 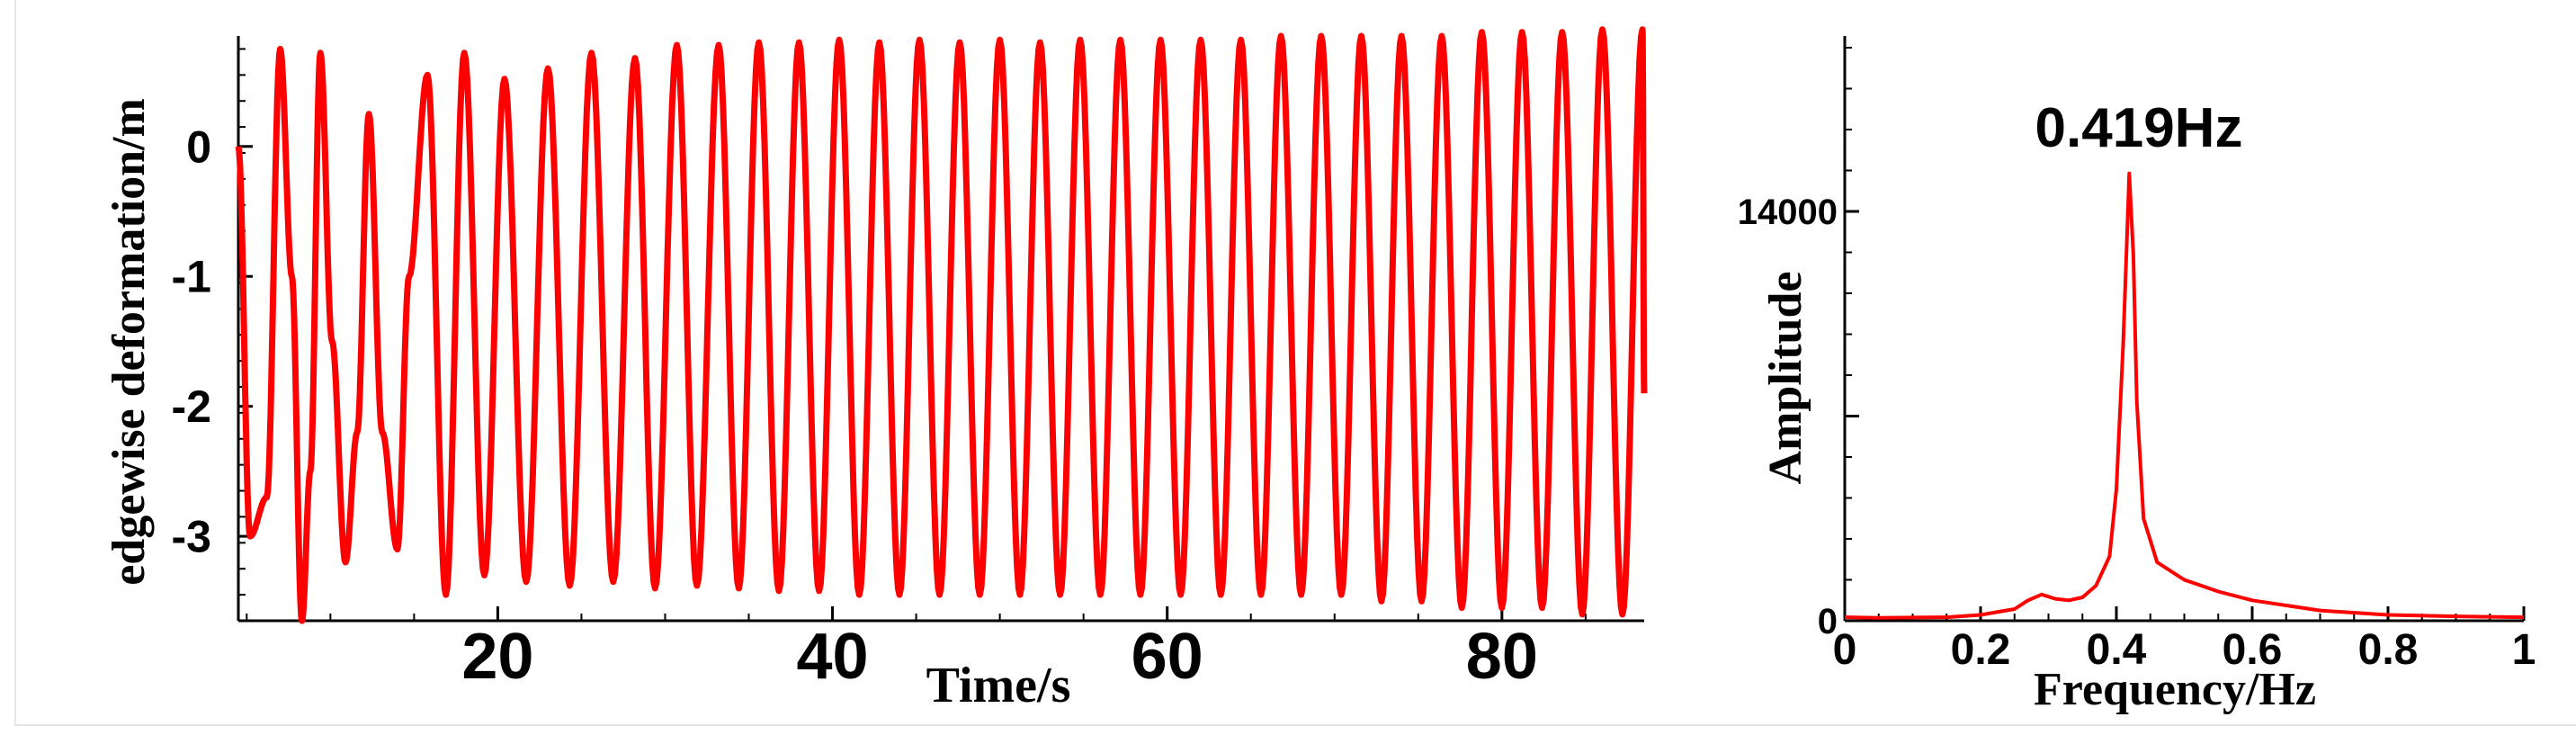 What do you see at coordinates (129, 342) in the screenshot?
I see `time-y-axis-label: edgewise deformation/m` at bounding box center [129, 342].